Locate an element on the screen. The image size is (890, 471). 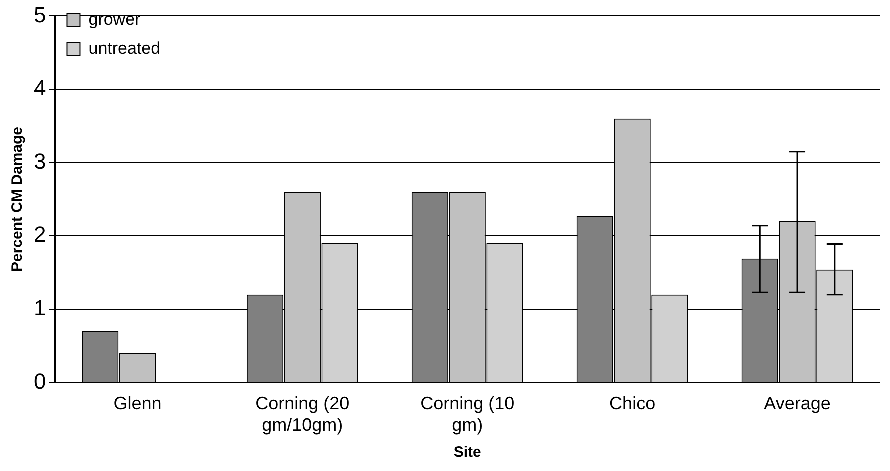
y-tick-label: 5 is located at coordinates (40, 15).